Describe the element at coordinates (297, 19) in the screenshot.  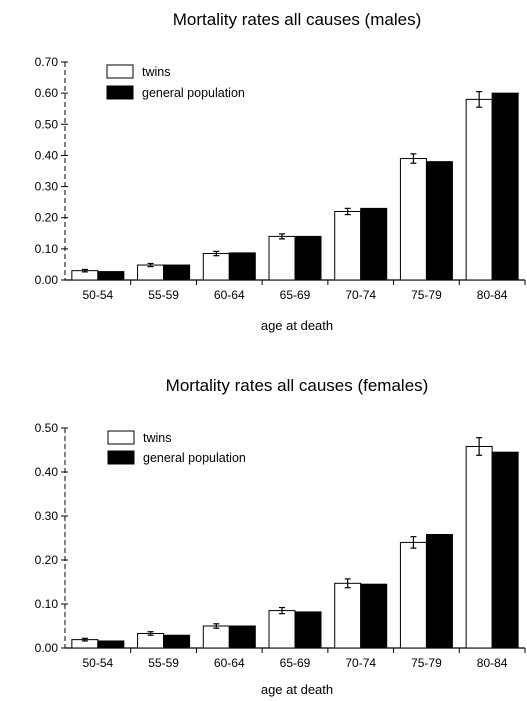
I see `chart-title: Mortality rates all causes (males)` at that location.